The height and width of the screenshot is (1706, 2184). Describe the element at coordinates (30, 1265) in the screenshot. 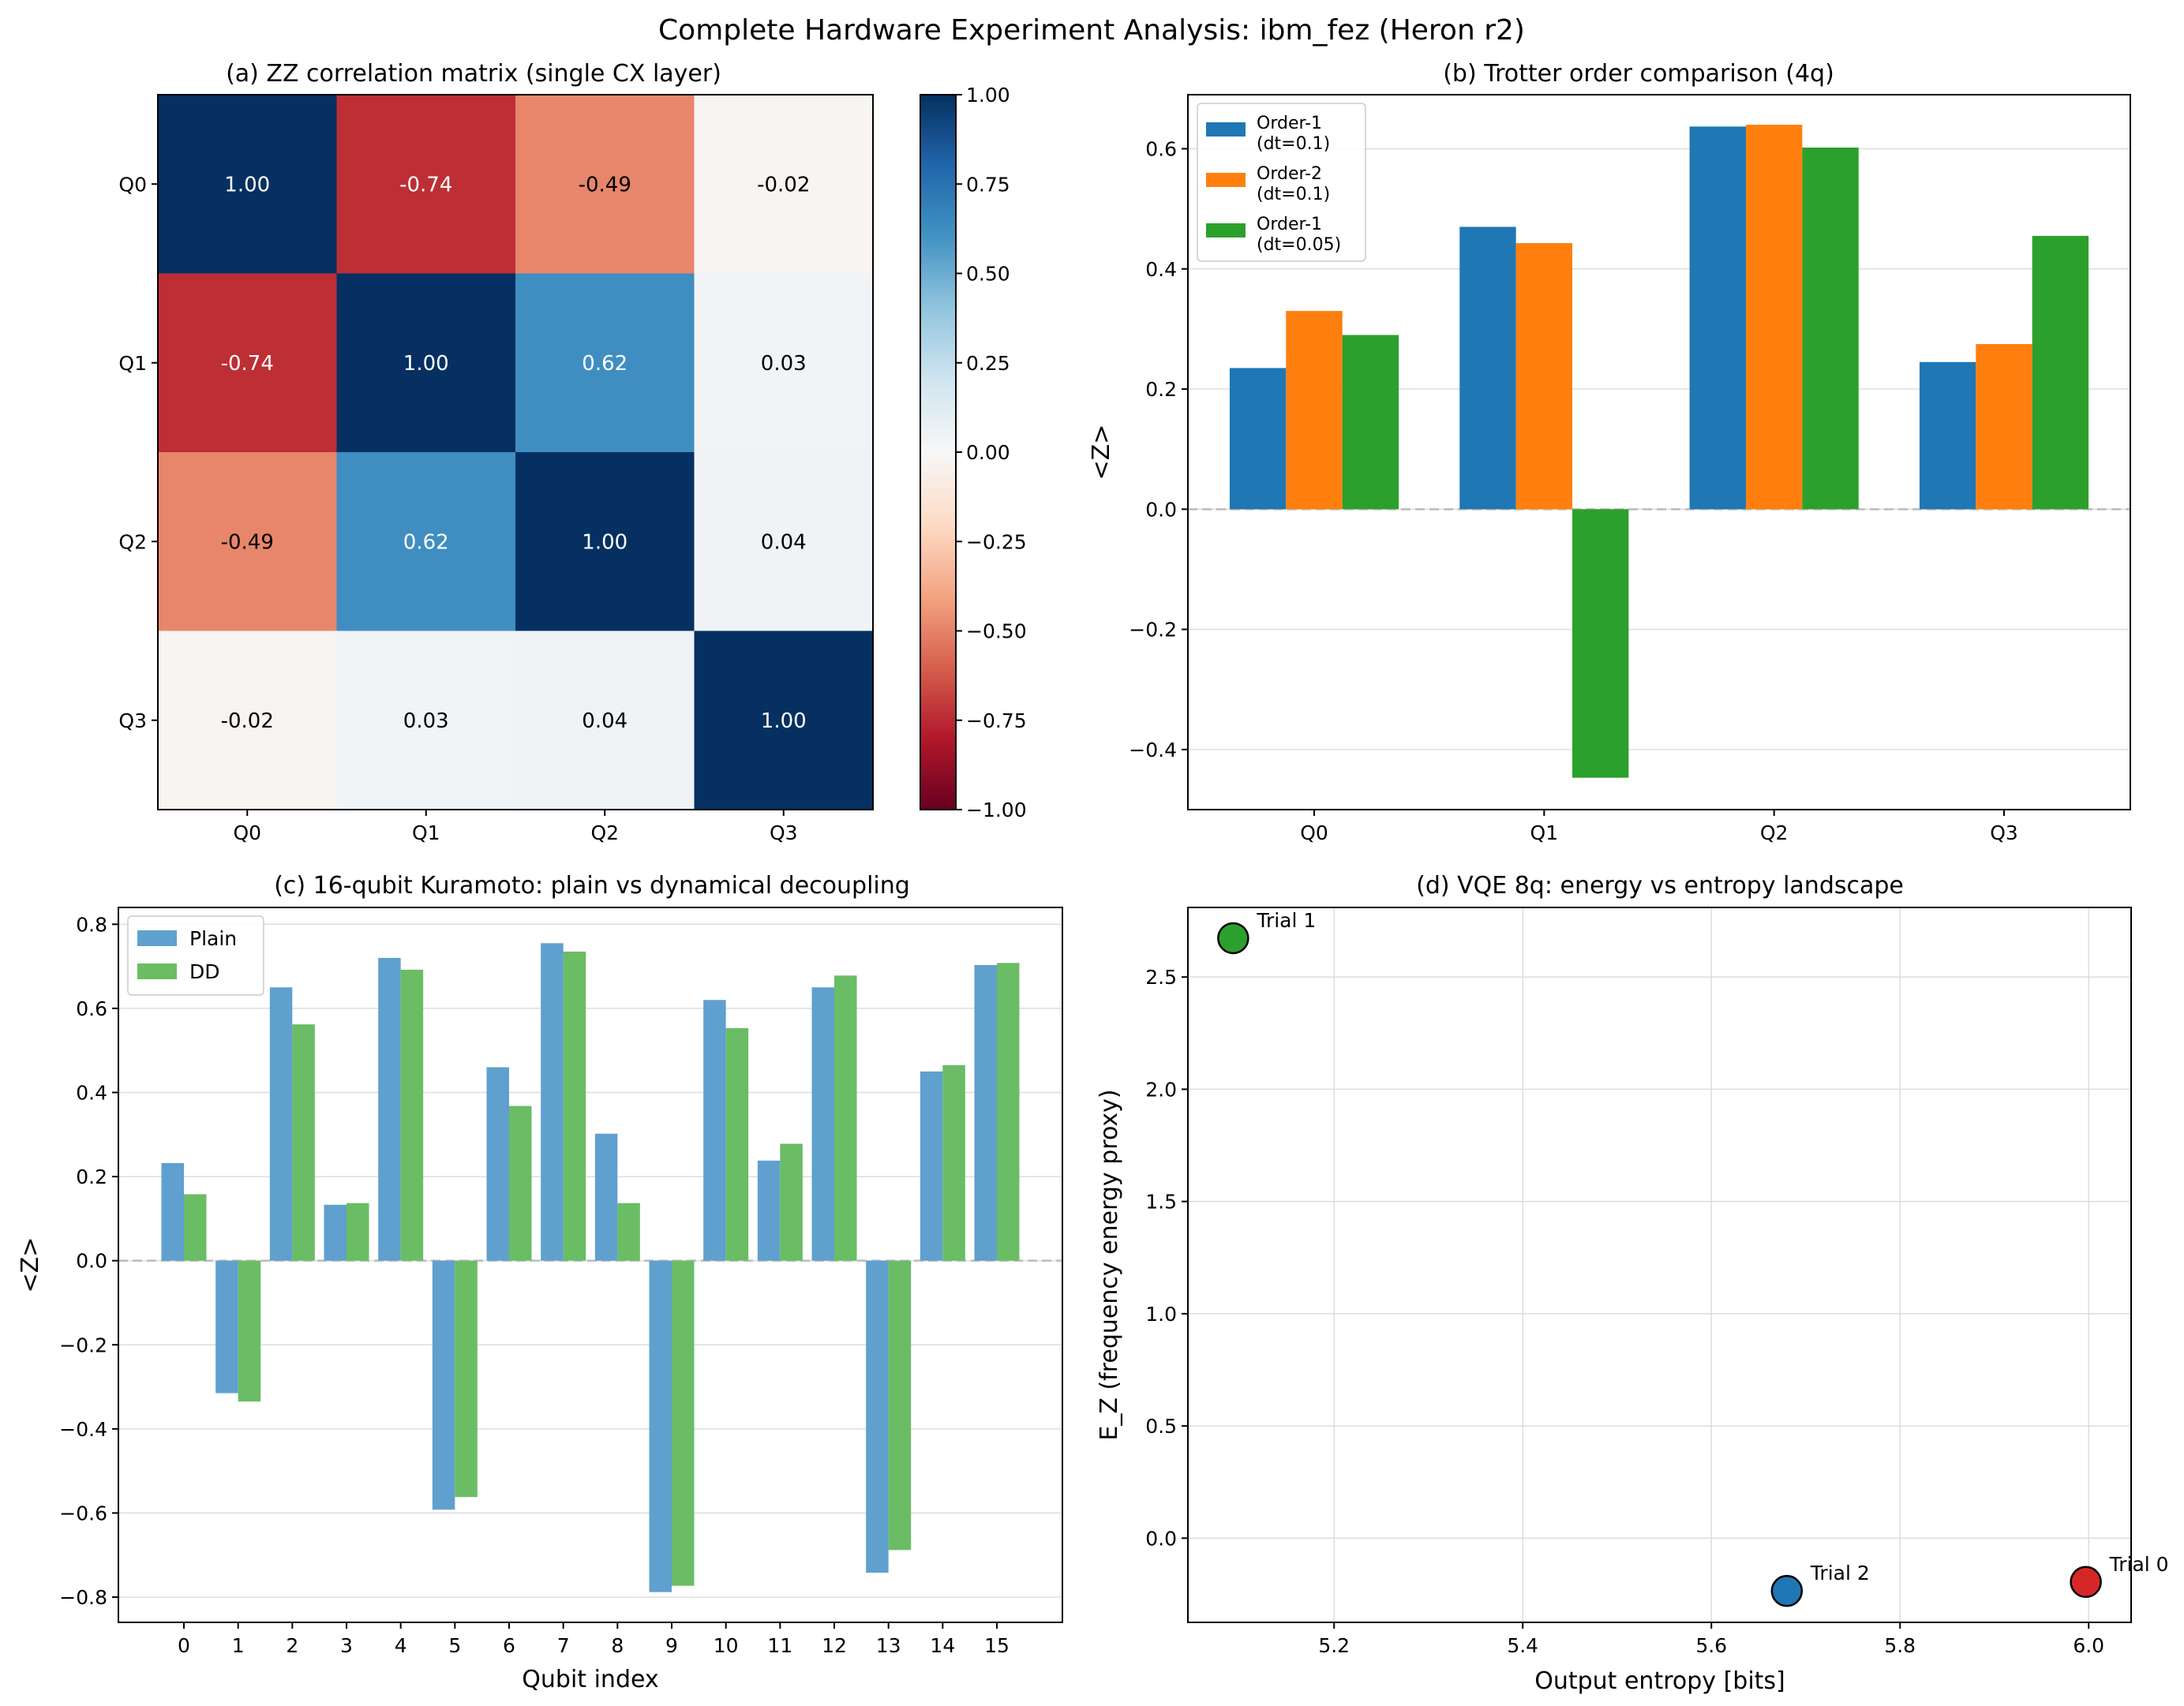

I see `panel-c-ylabel: <Z>` at that location.